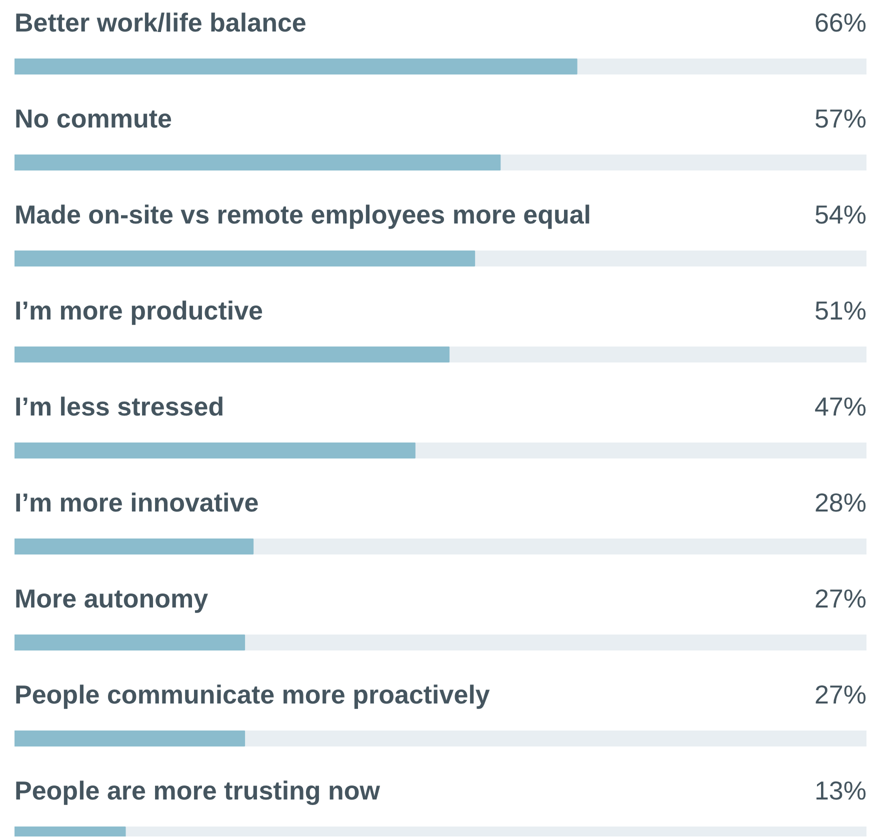 The image size is (873, 840). Describe the element at coordinates (136, 503) in the screenshot. I see `y-tick-label: I’m more innovative` at that location.